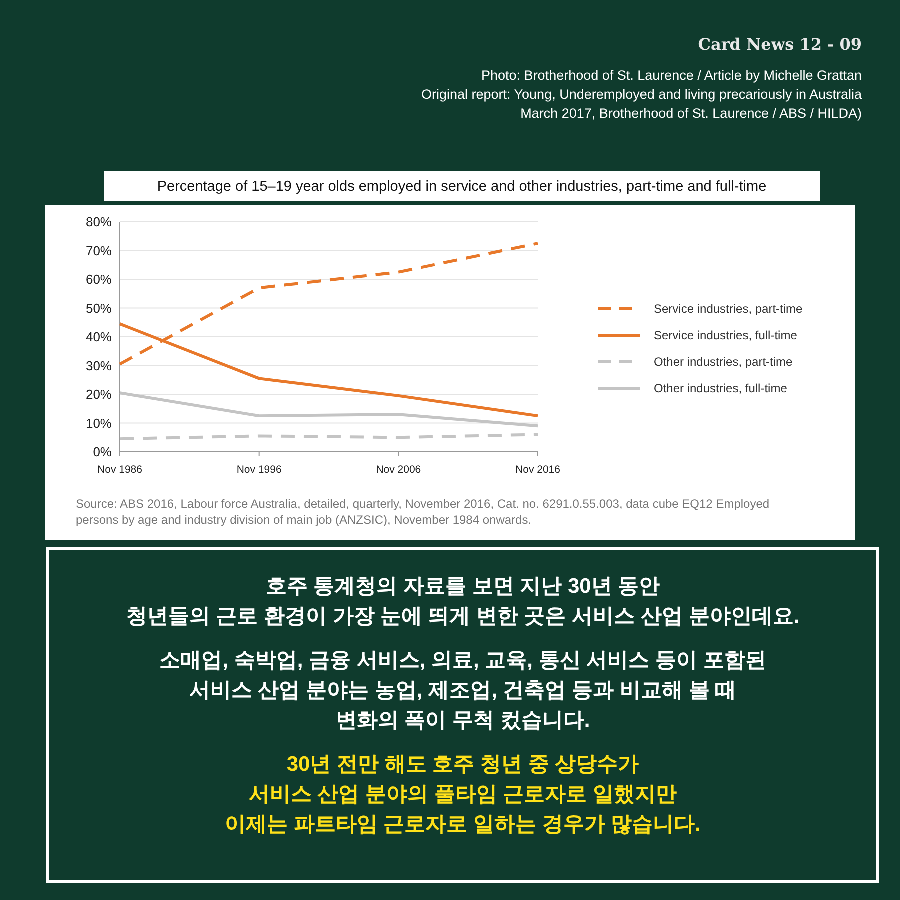 The width and height of the screenshot is (900, 900). Describe the element at coordinates (99, 308) in the screenshot. I see `y-tick-label: 50%` at that location.